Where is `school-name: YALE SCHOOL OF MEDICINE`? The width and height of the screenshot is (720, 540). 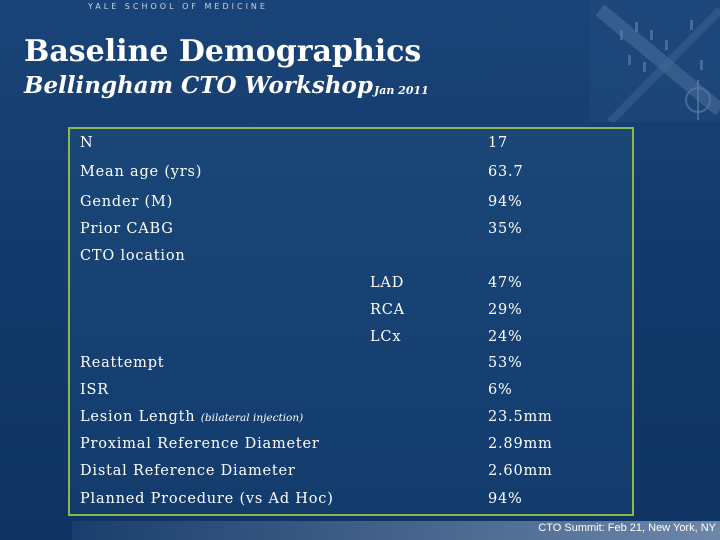
school-name: YALE SCHOOL OF MEDICINE is located at coordinates (178, 6).